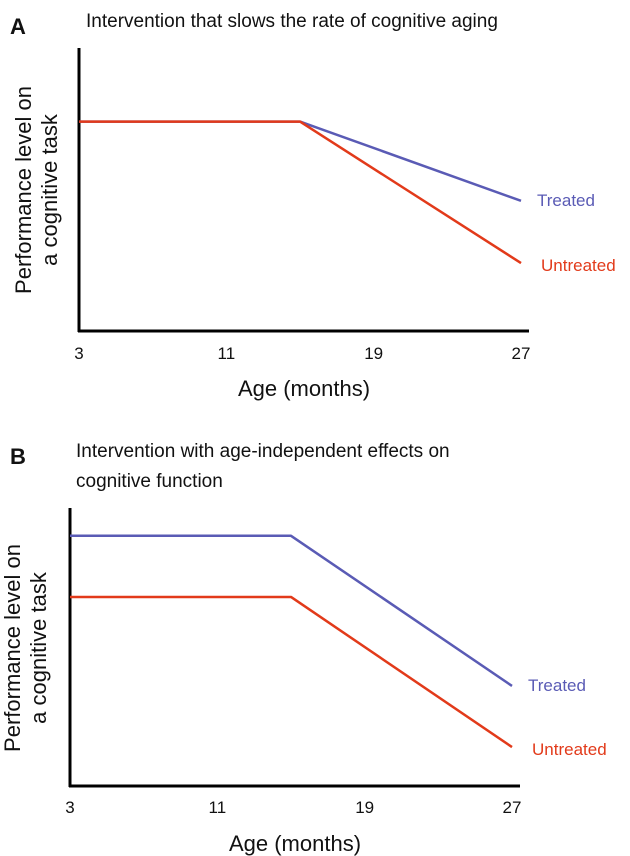 The image size is (630, 856). Describe the element at coordinates (18, 456) in the screenshot. I see `panel-letter: B` at that location.